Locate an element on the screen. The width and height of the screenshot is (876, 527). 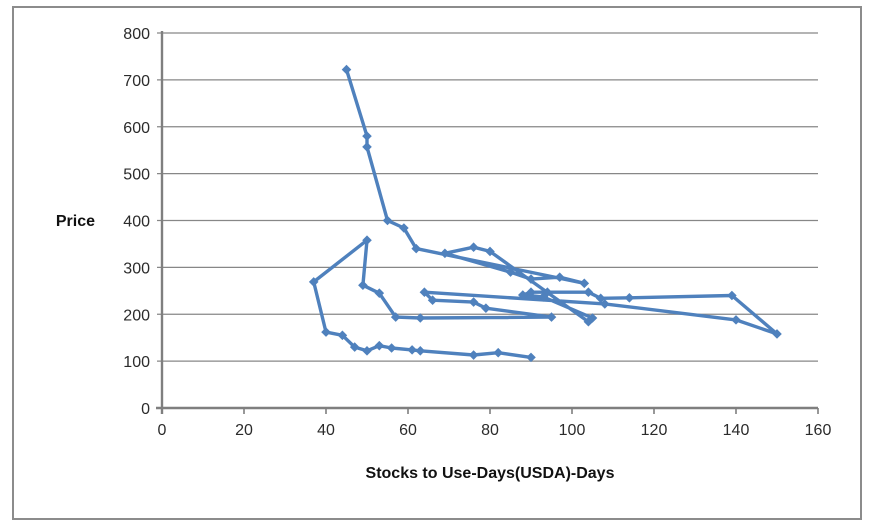
x-tick-label: 60 is located at coordinates (408, 430).